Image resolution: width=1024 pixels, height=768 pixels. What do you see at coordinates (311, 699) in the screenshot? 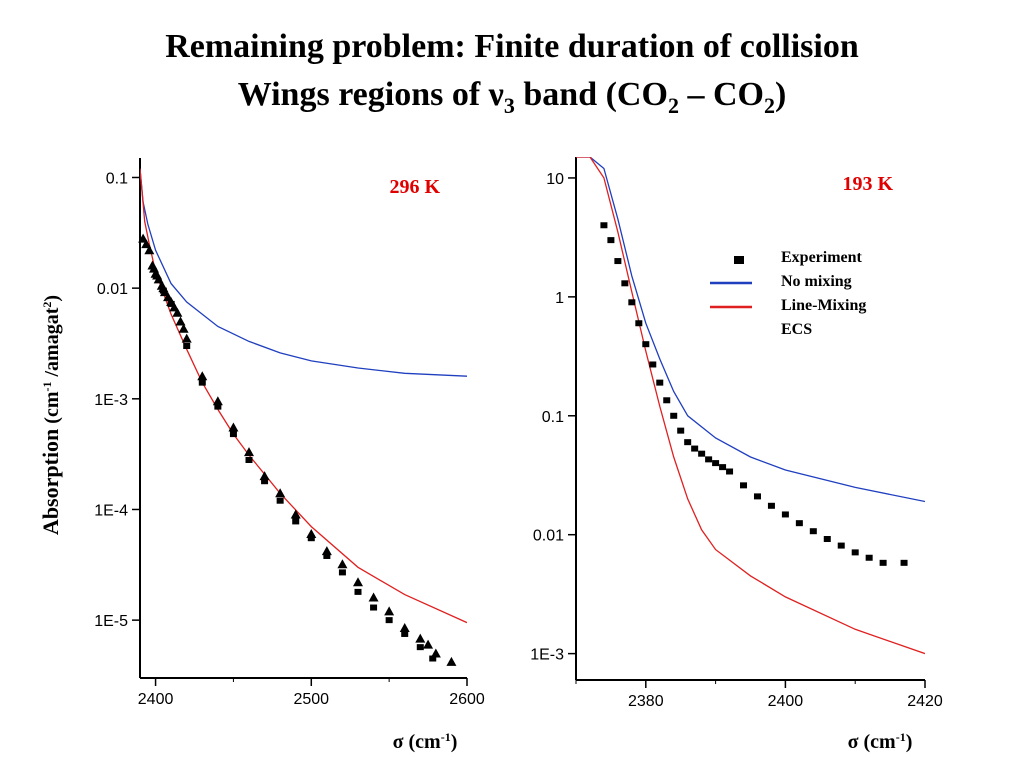
I see `x-tick-label: 2500` at bounding box center [311, 699].